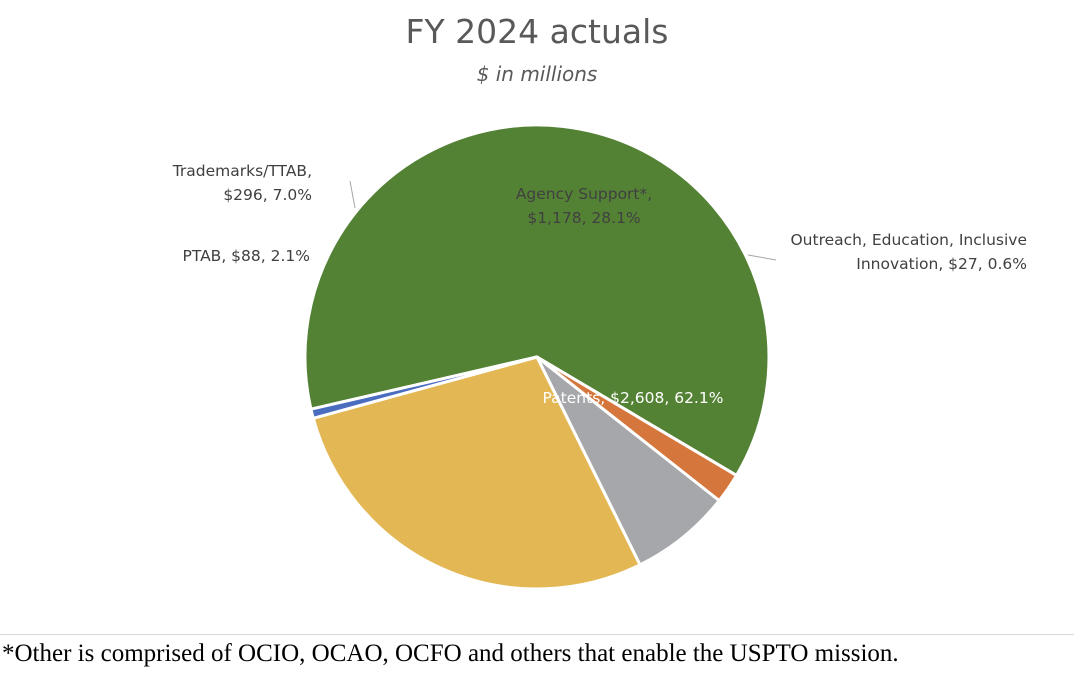 Image resolution: width=1074 pixels, height=688 pixels. What do you see at coordinates (537, 31) in the screenshot?
I see `chart-title: FY 2024 actuals` at bounding box center [537, 31].